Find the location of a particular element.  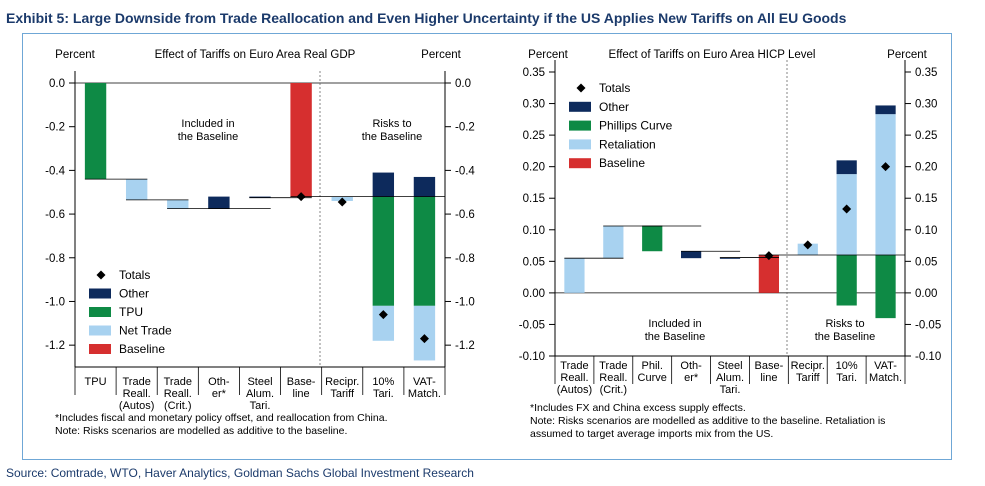

y-tick-label-right: 0.0 is located at coordinates (463, 84).